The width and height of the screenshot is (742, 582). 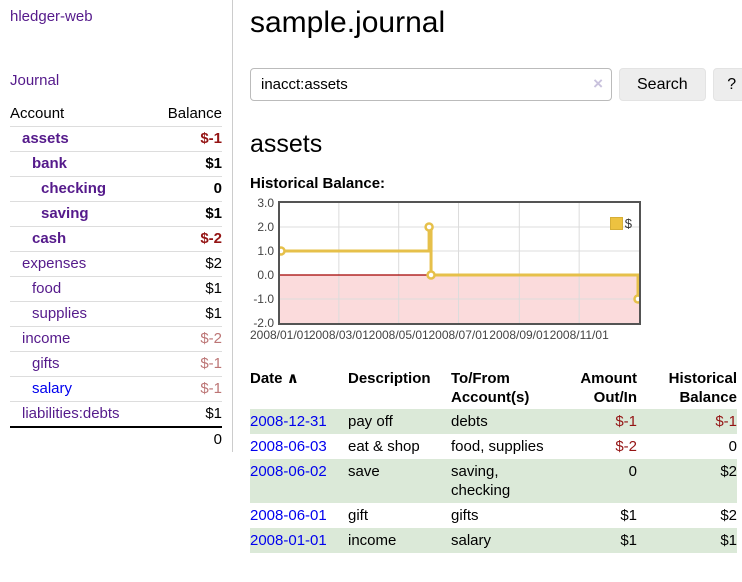 I want to click on transaction-date-link: 2008-06-03, so click(x=288, y=446).